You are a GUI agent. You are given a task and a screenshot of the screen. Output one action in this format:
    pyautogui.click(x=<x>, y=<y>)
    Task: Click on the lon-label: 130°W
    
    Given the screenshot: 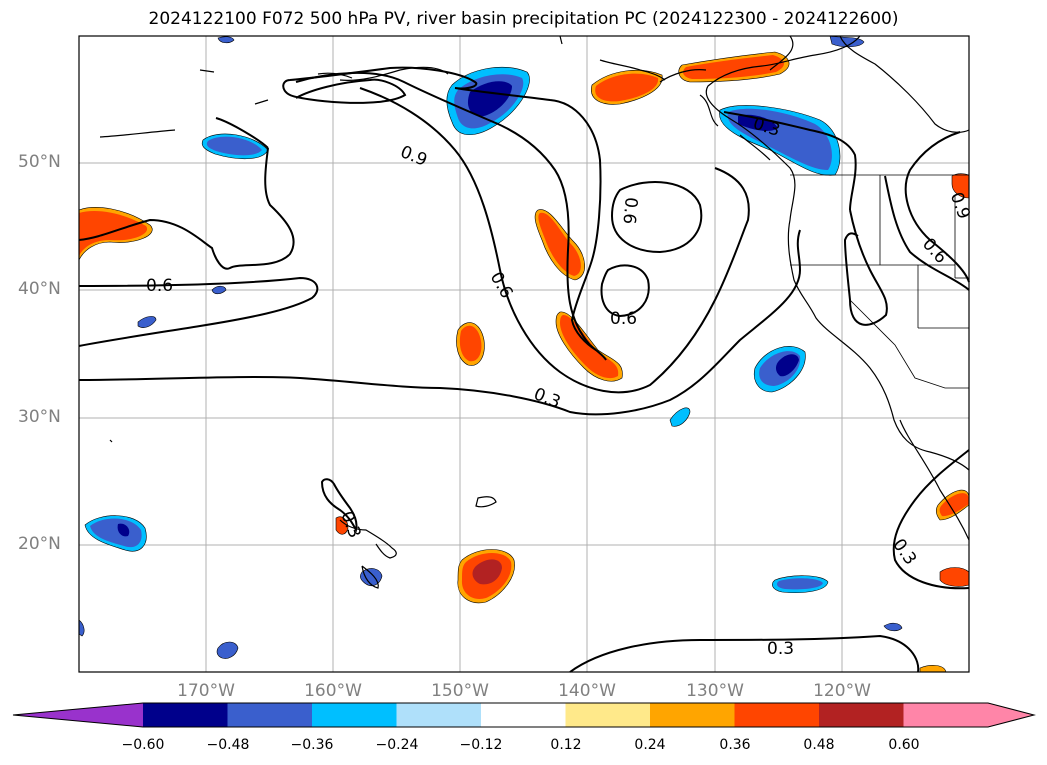 What is the action you would take?
    pyautogui.click(x=715, y=691)
    